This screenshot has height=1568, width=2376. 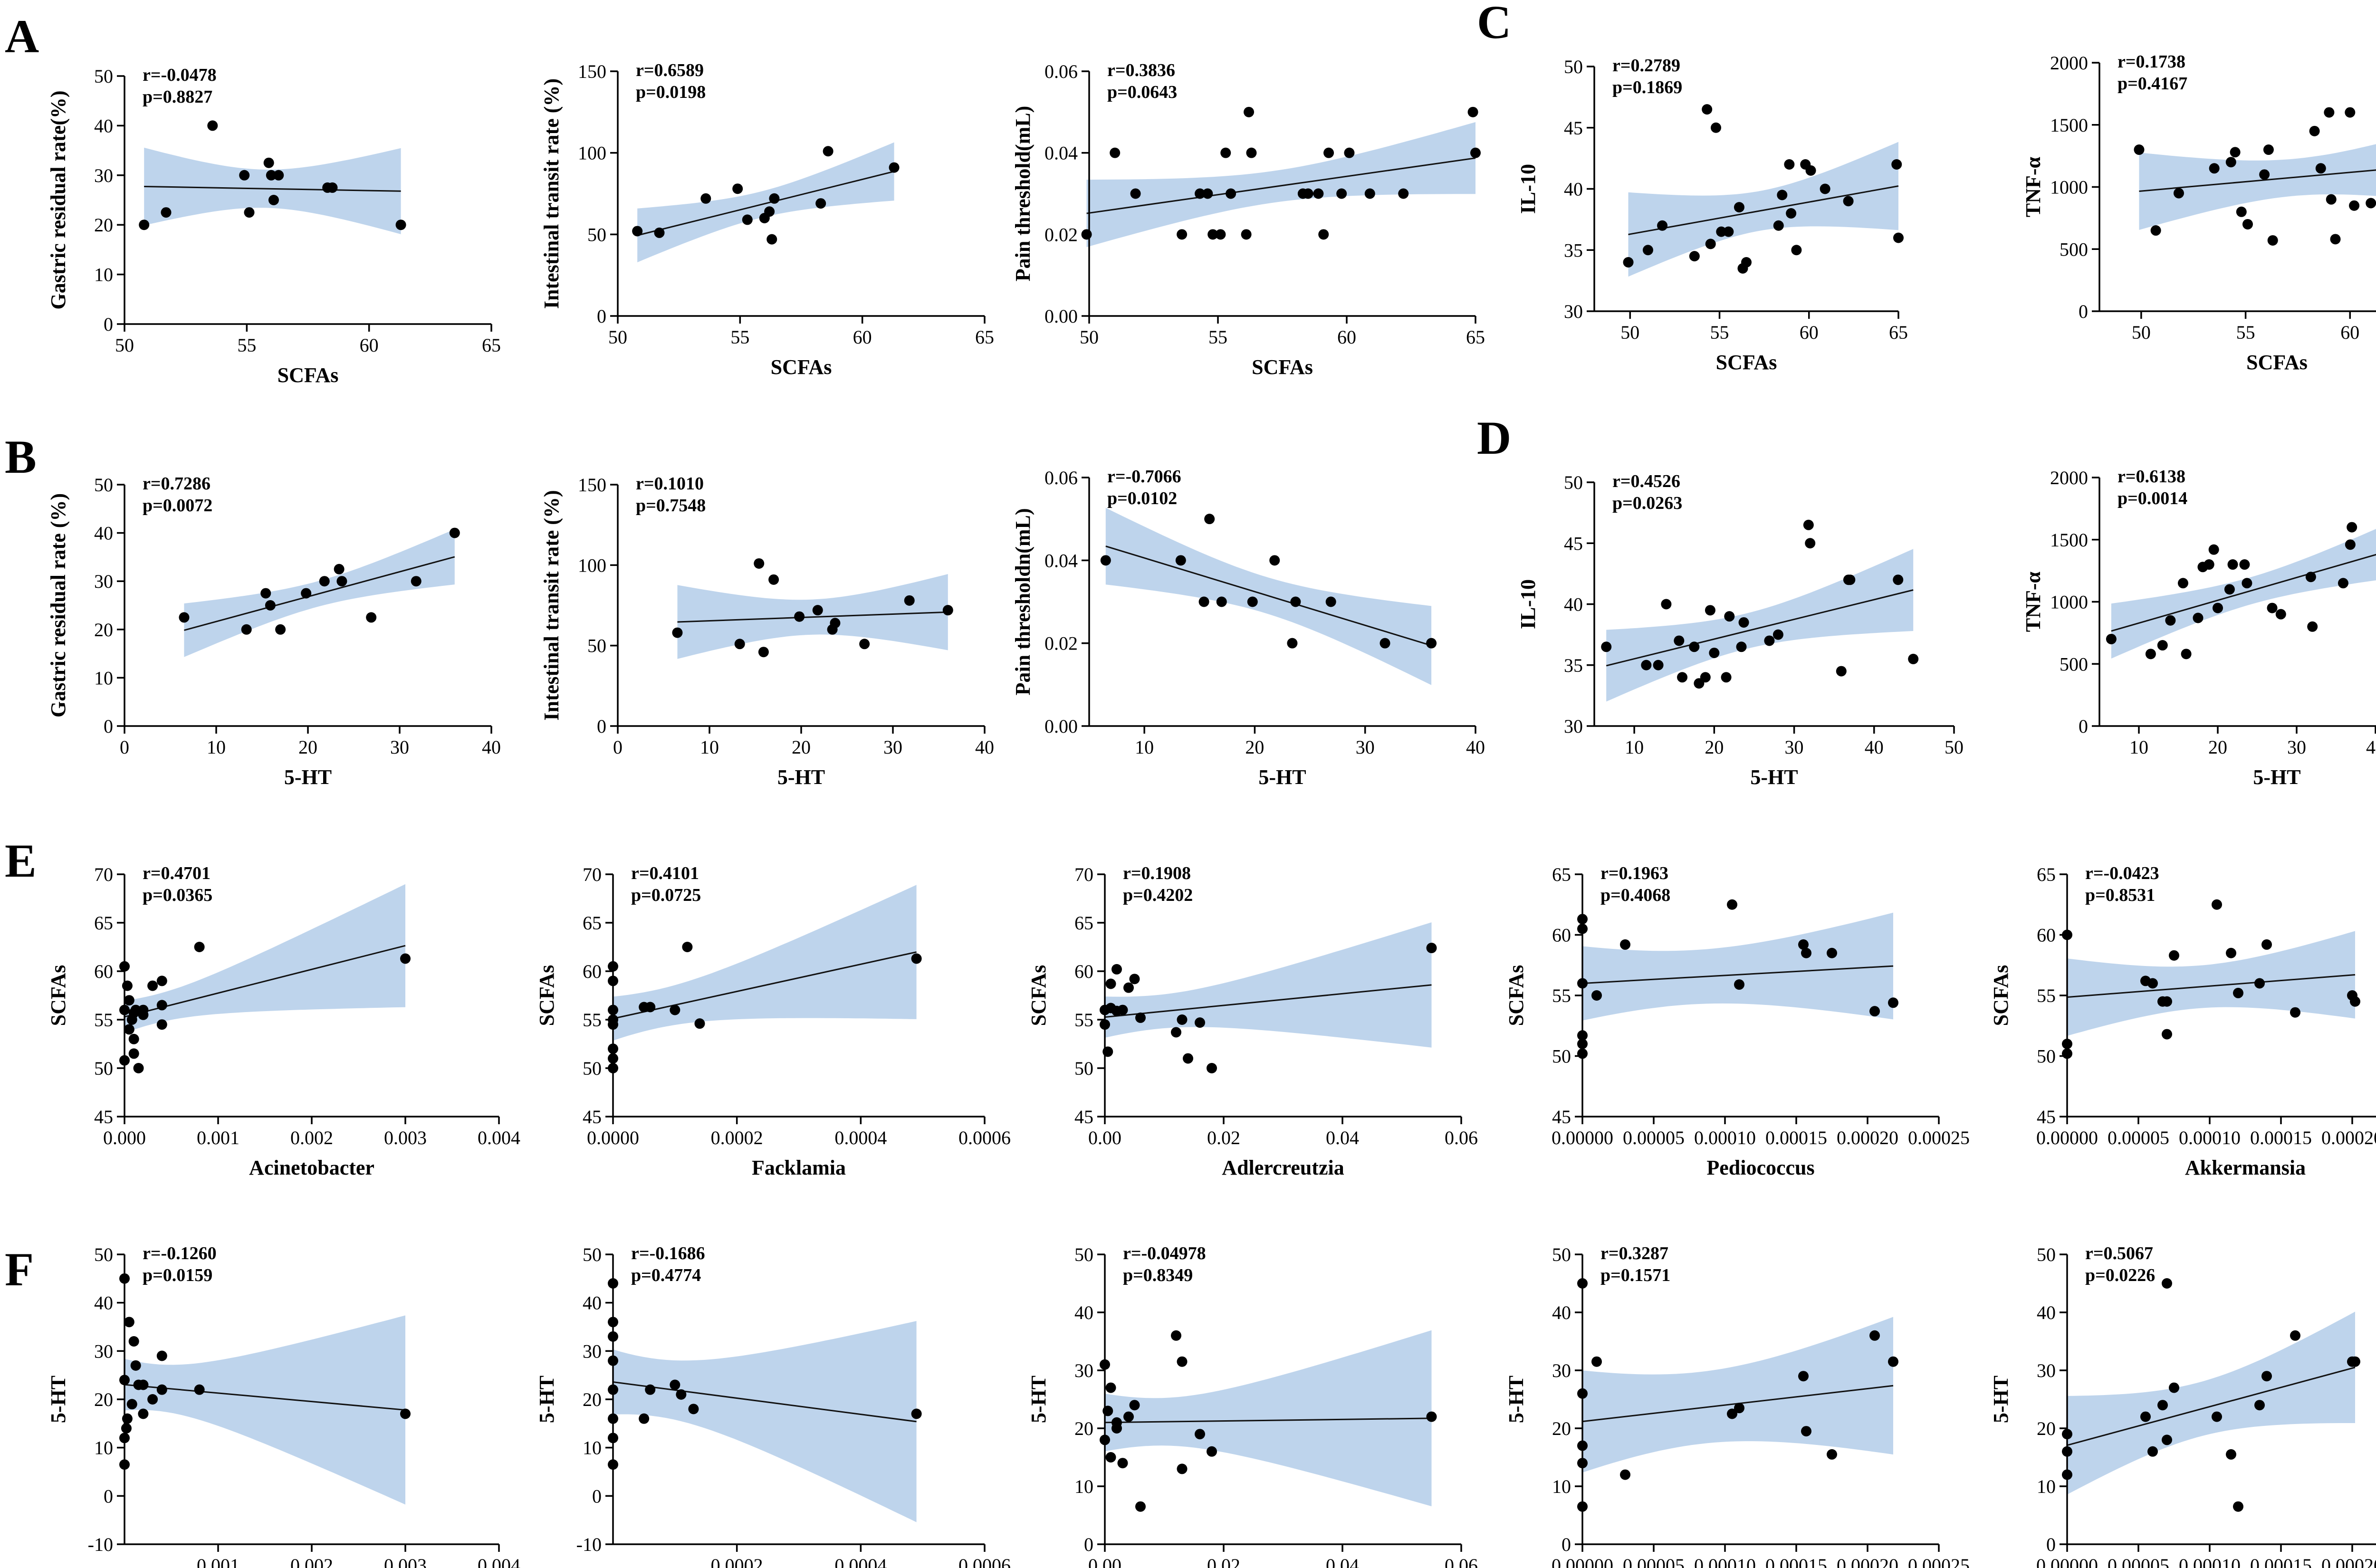 I want to click on x-tick-label: 0.002, so click(x=311, y=1562).